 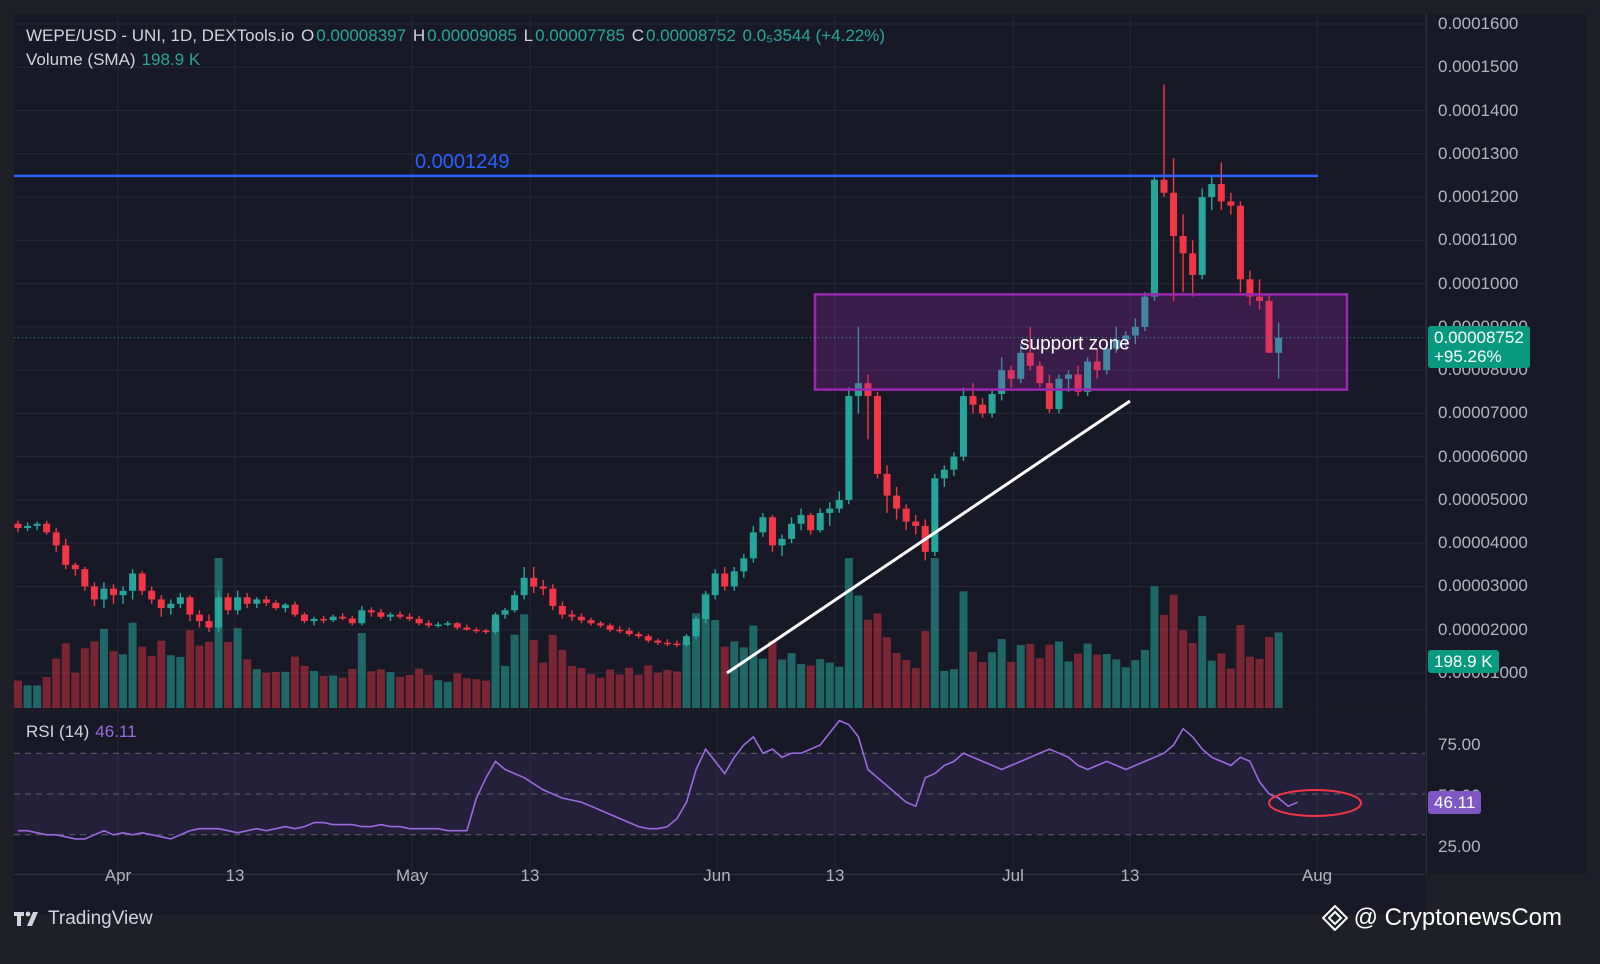 I want to click on volume-value: 198.9 K, so click(x=171, y=59).